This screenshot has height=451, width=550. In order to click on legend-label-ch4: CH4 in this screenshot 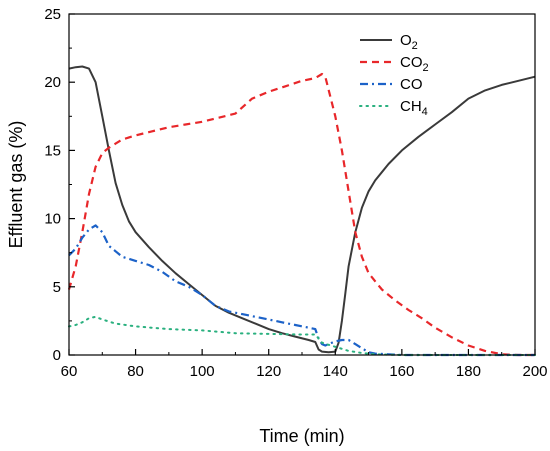, I will do `click(414, 108)`.